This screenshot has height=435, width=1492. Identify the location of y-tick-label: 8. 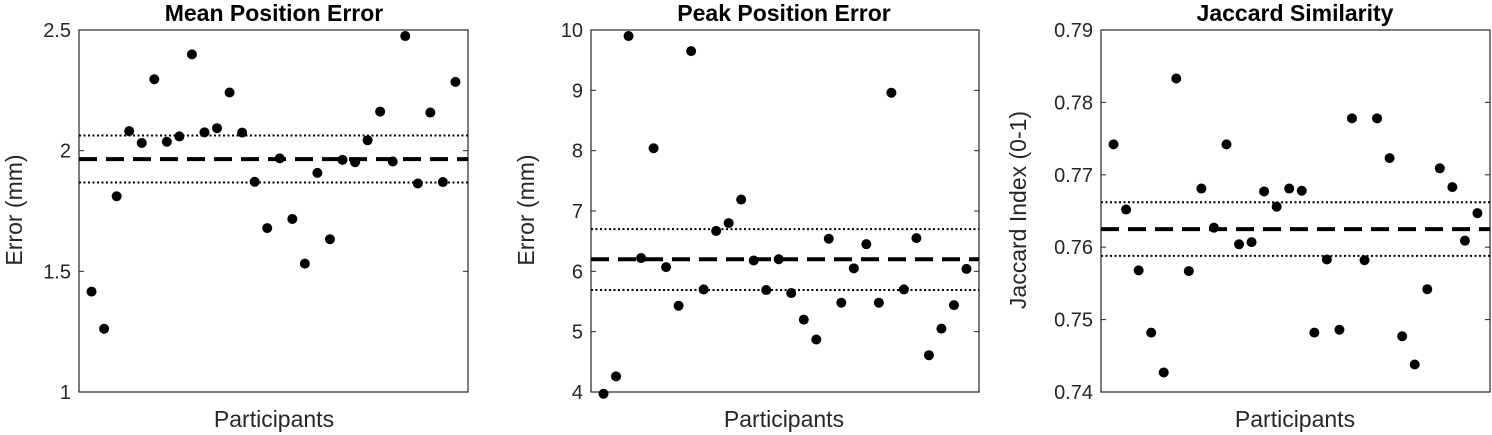
(577, 152).